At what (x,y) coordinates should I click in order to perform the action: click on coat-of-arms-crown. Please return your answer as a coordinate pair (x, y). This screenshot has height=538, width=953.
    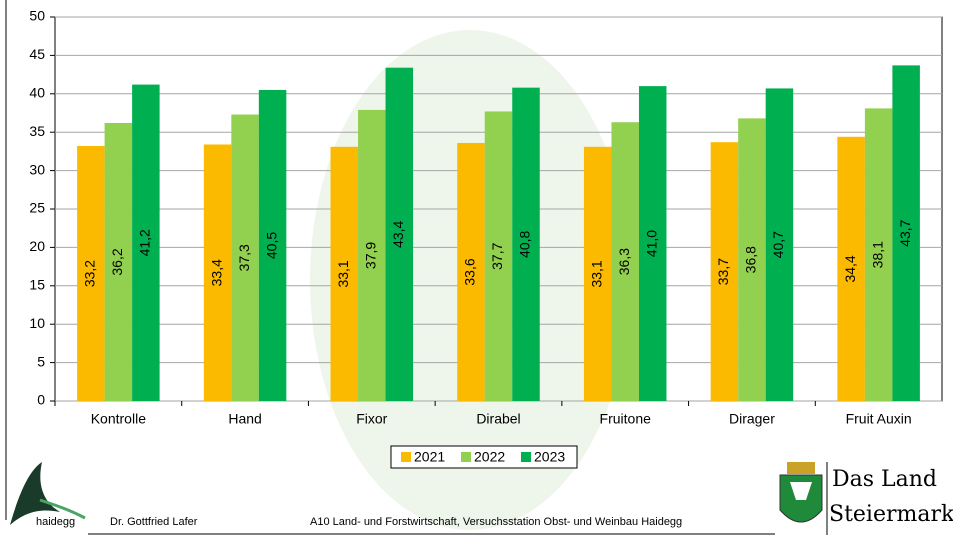
    Looking at the image, I should click on (801, 468).